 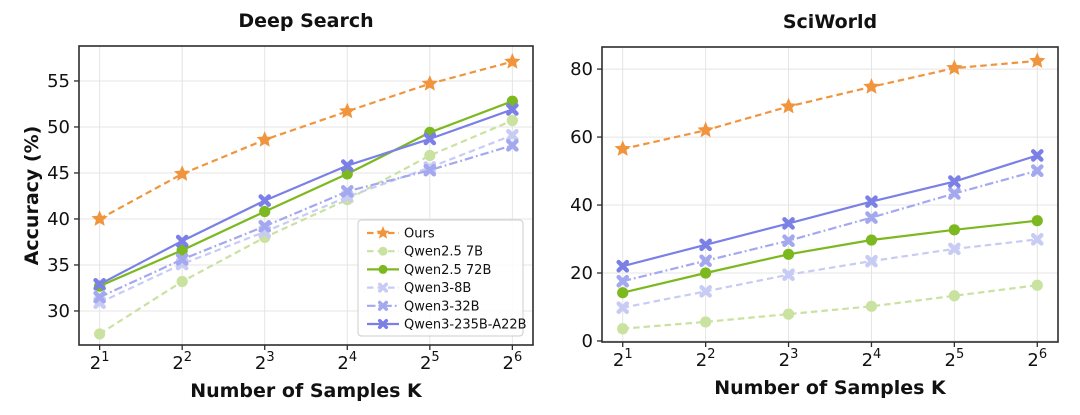 I want to click on series-qwen2-5-7b, so click(x=830, y=307).